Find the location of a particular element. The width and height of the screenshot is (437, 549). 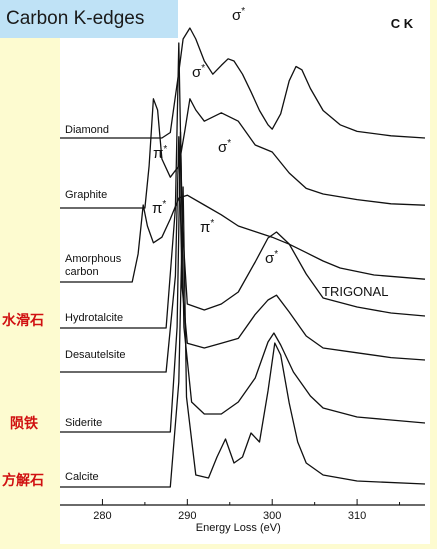

series-label-diamond: Diamond is located at coordinates (87, 130).